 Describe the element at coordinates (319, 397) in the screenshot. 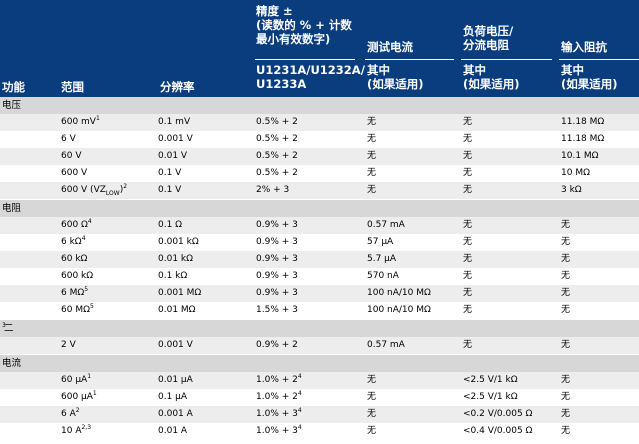

I see `table-row: 600 μA1 1.0% + 24 0.1 μA 无 <2.5 V/1 kΩ 无` at that location.